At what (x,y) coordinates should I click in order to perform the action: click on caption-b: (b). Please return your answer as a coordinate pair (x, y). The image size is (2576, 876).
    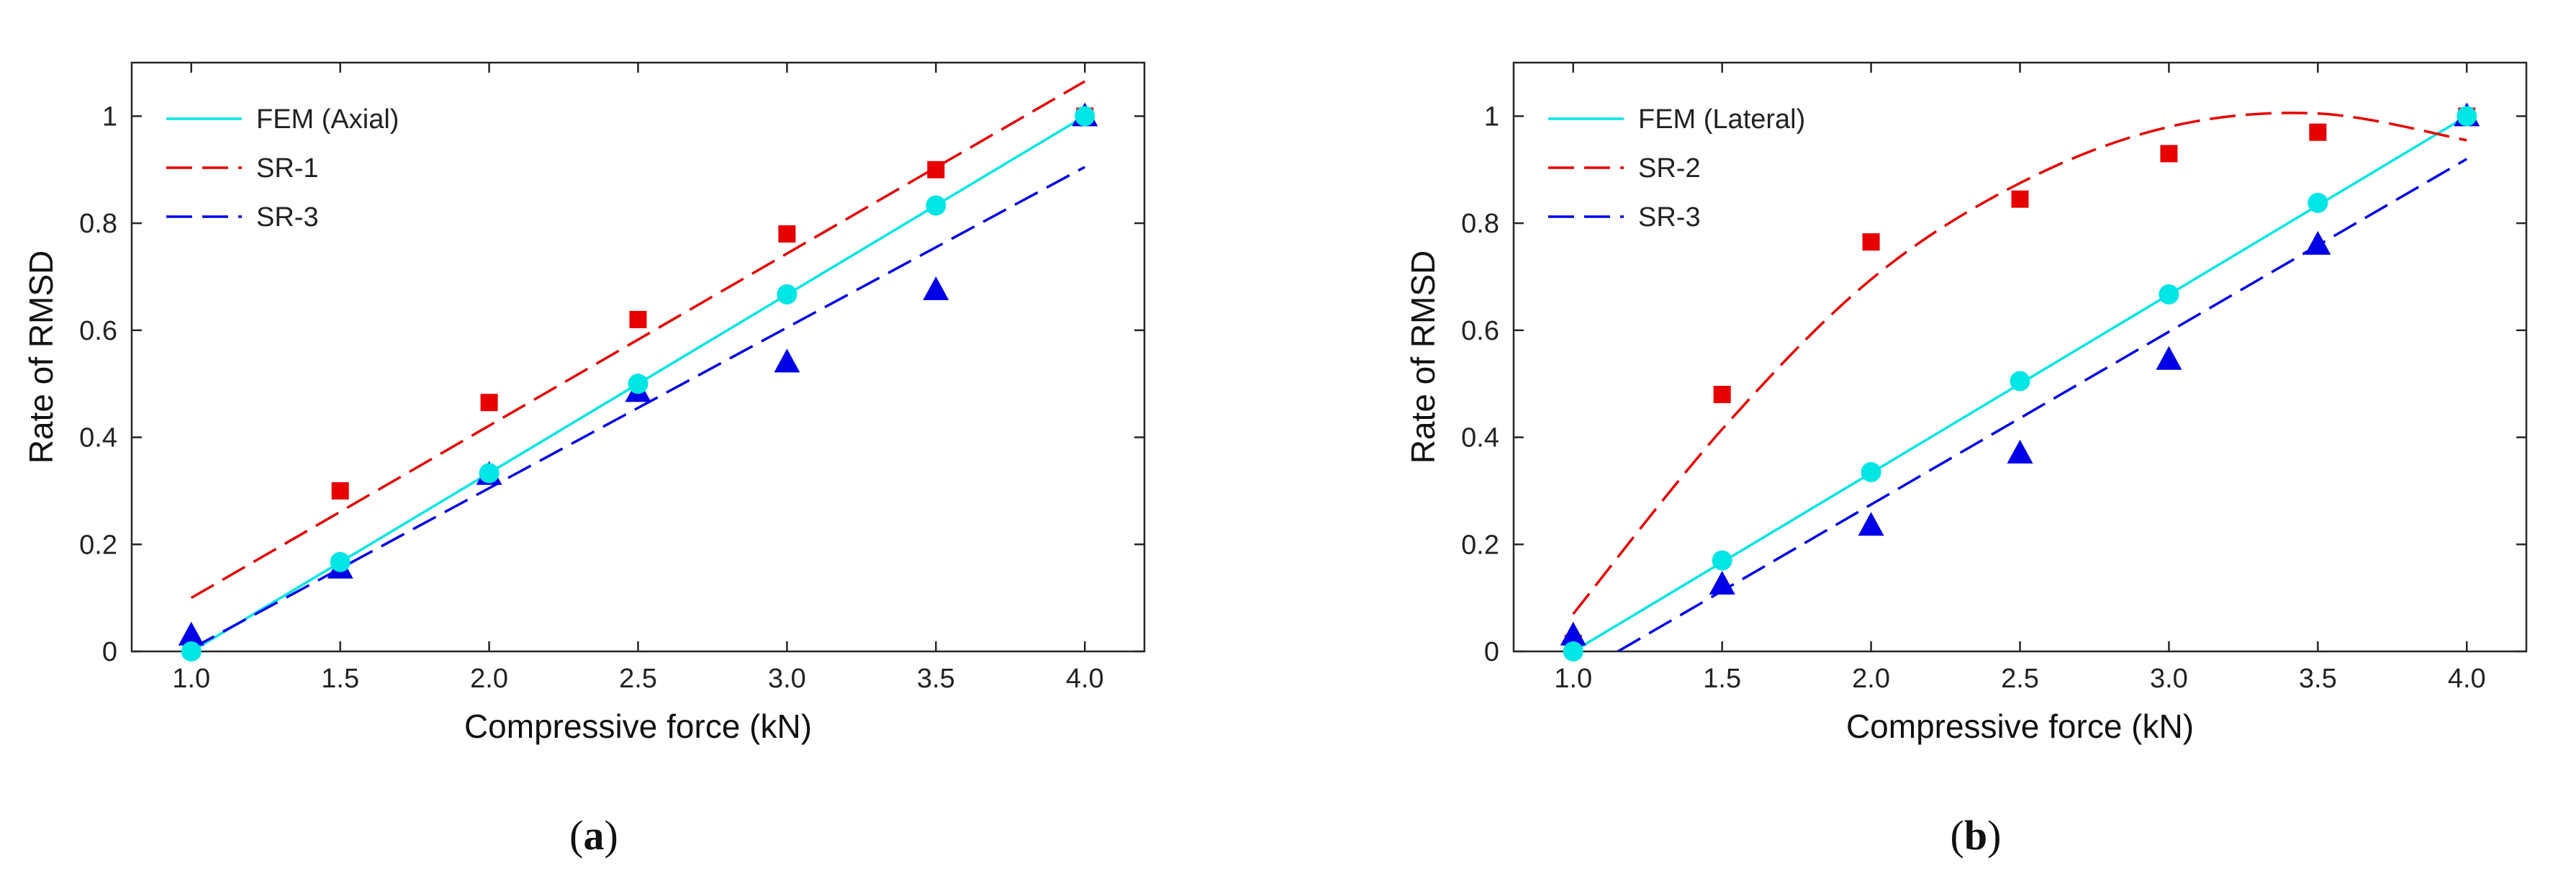
    Looking at the image, I should click on (1976, 835).